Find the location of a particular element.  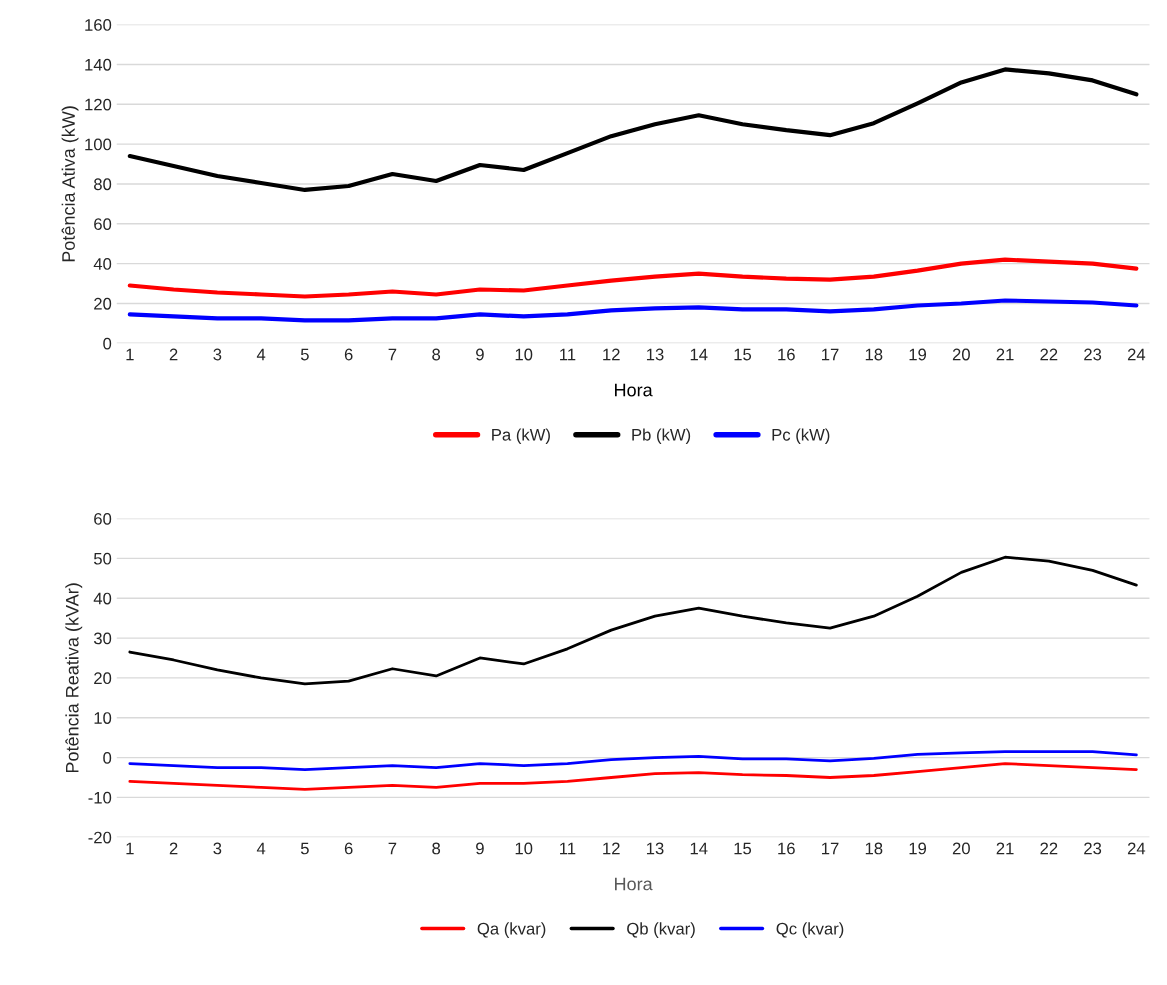

y-axis-title: Potência Reativa (kVAr) is located at coordinates (74, 678).